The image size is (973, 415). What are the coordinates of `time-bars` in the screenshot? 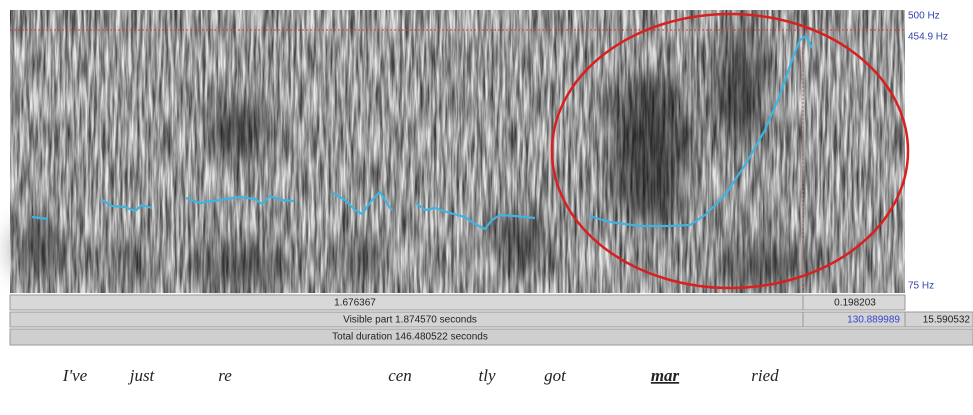 It's located at (491, 320).